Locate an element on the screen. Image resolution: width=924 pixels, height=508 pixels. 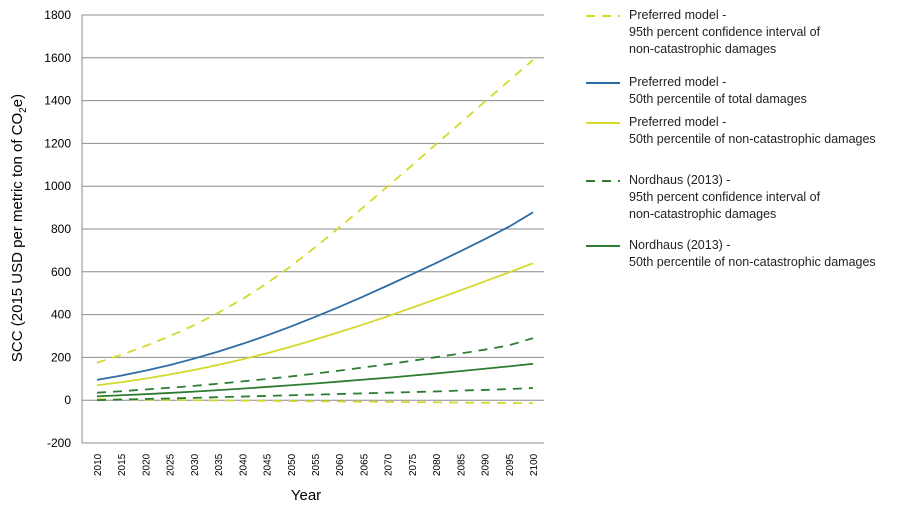
x-tick-label: 2090 is located at coordinates (486, 464).